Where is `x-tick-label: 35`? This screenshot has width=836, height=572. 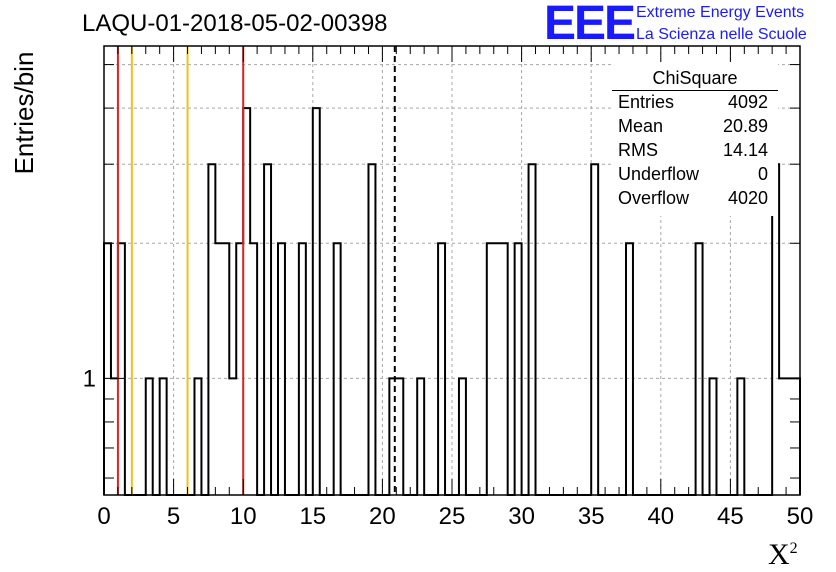
x-tick-label: 35 is located at coordinates (591, 516).